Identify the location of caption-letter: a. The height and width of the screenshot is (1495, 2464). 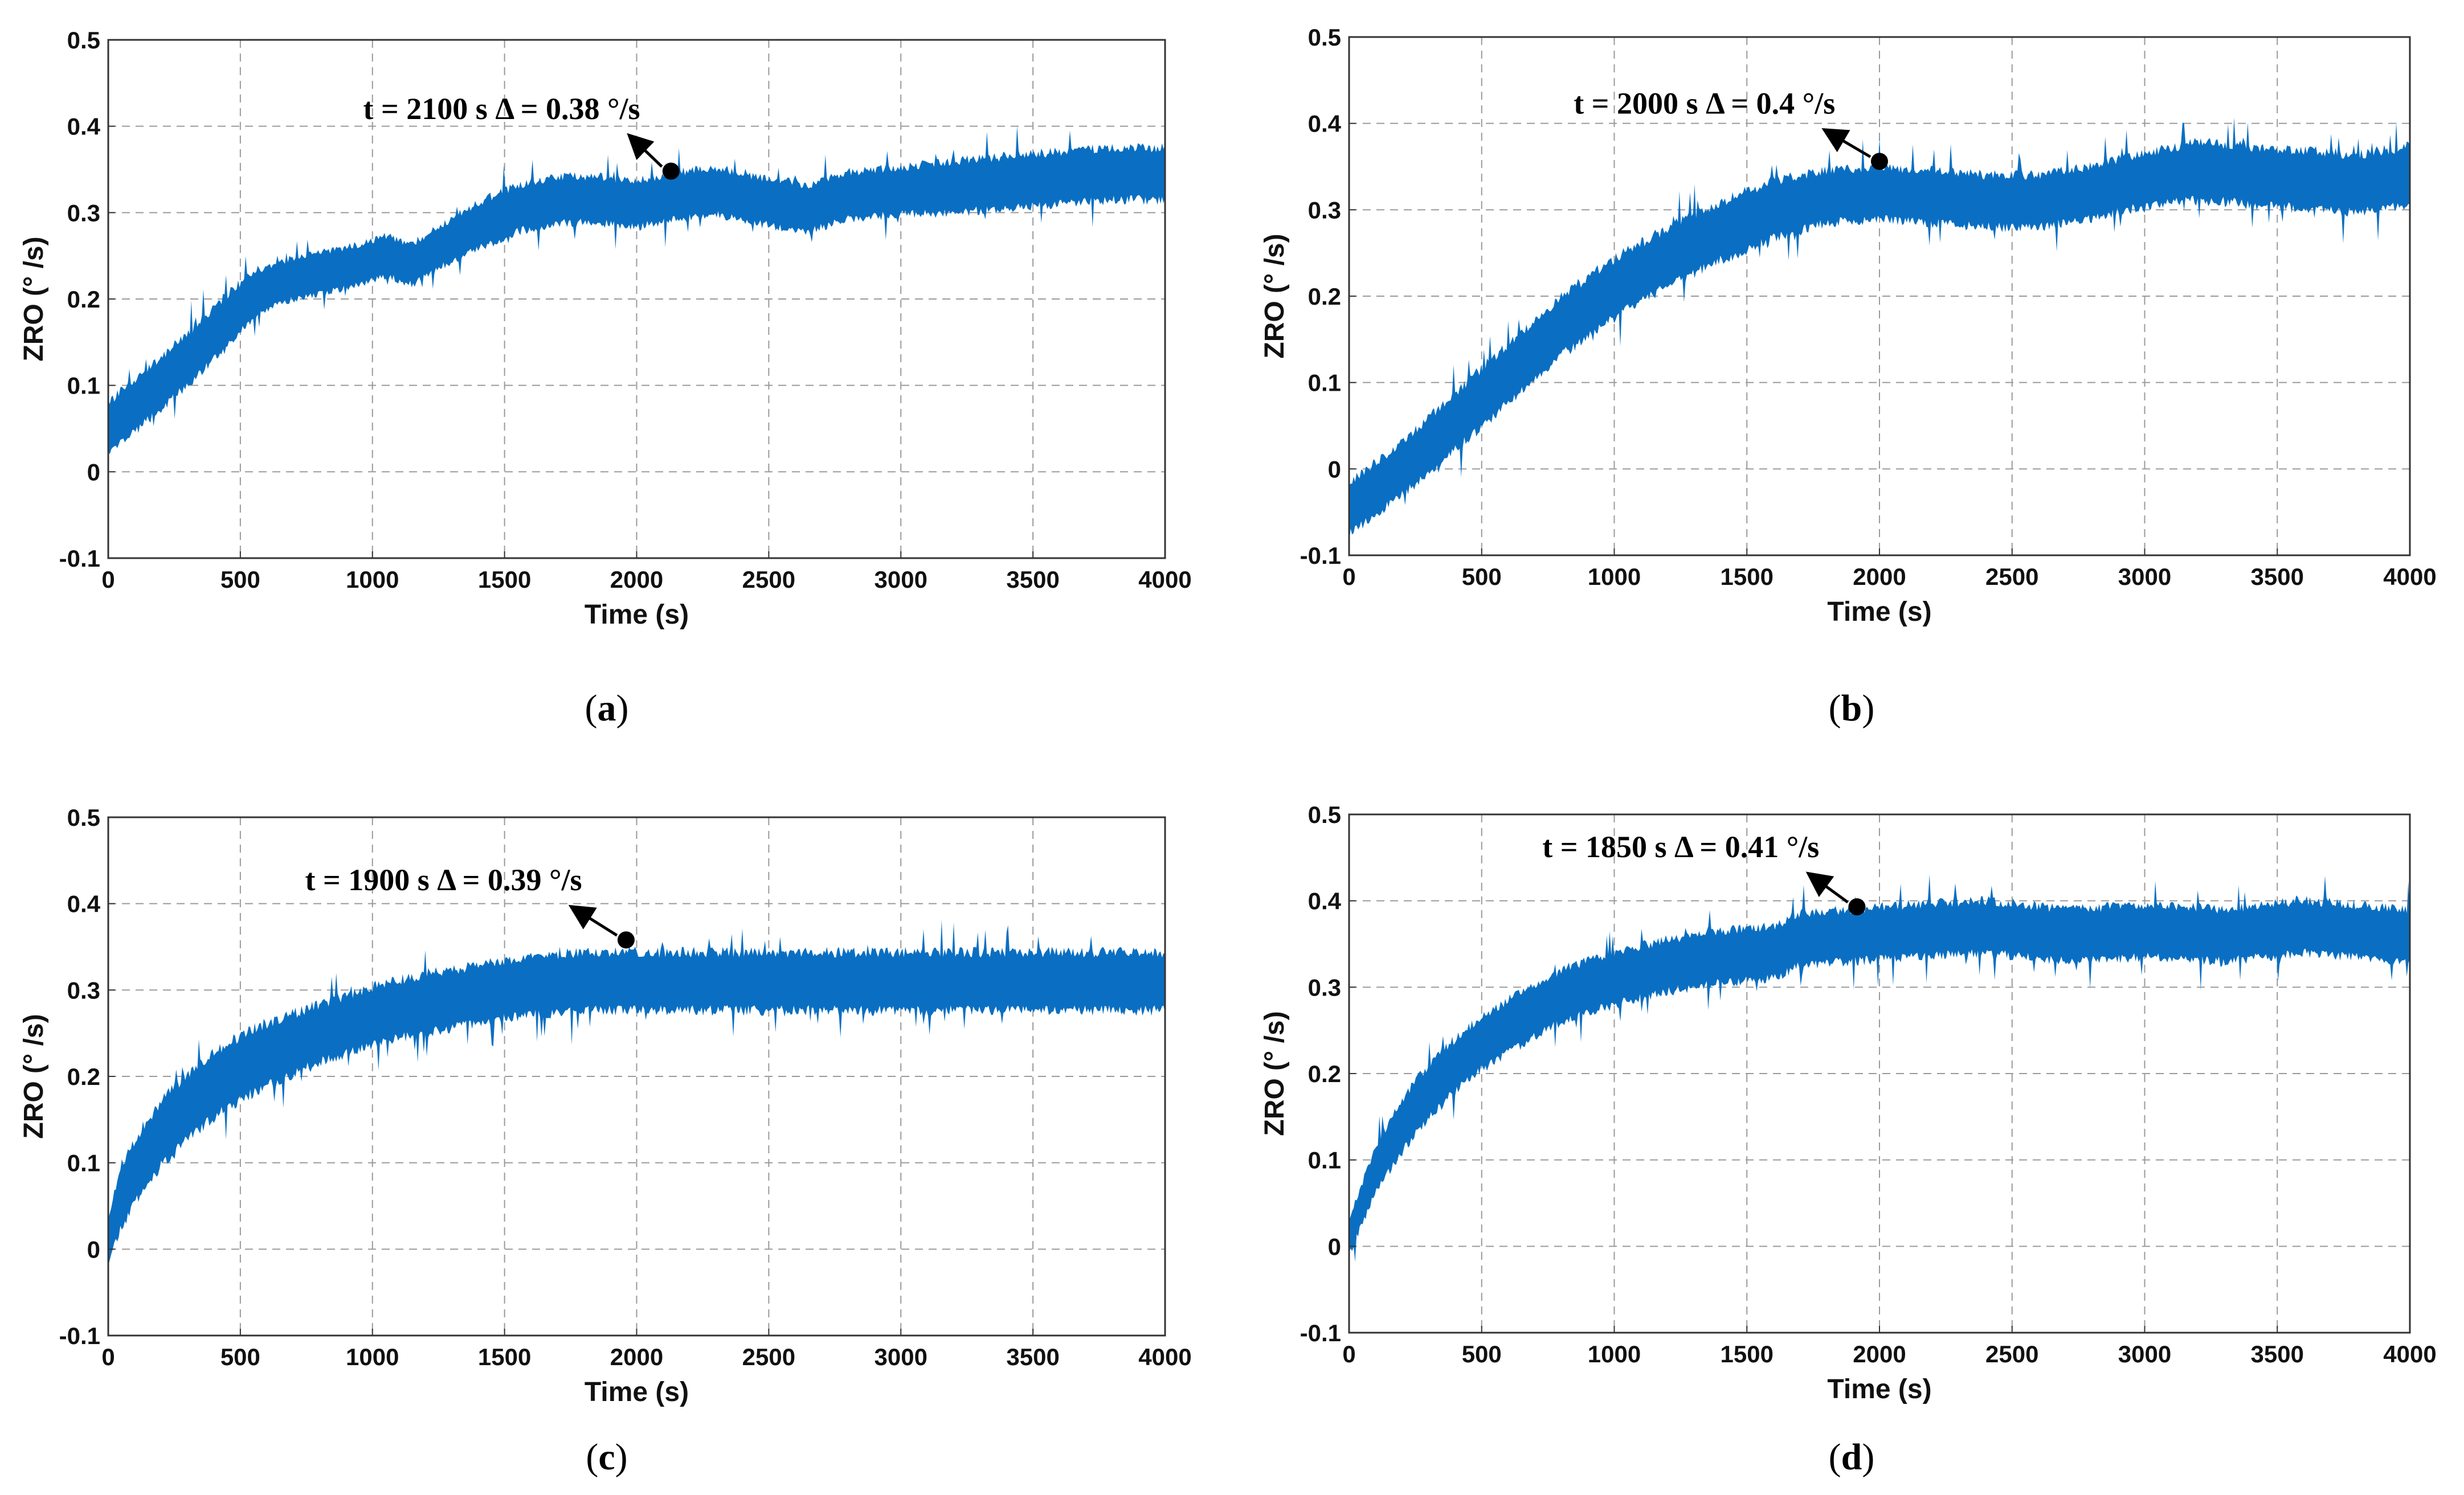
(607, 708).